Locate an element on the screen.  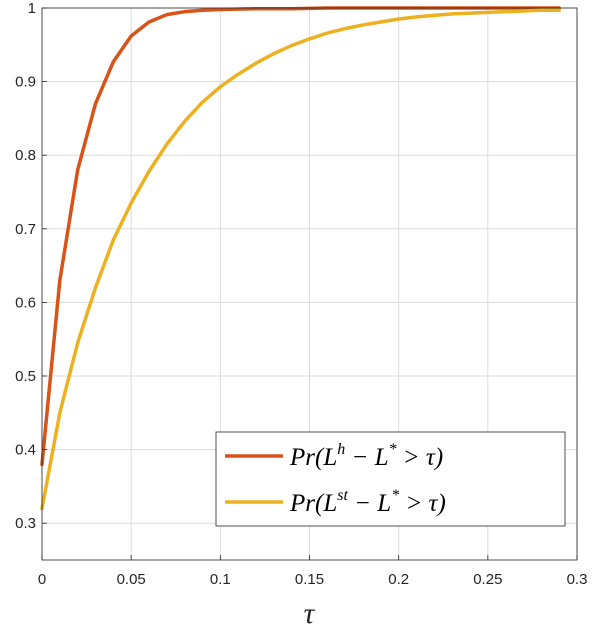
x-tick-label: 0.15 is located at coordinates (309, 579).